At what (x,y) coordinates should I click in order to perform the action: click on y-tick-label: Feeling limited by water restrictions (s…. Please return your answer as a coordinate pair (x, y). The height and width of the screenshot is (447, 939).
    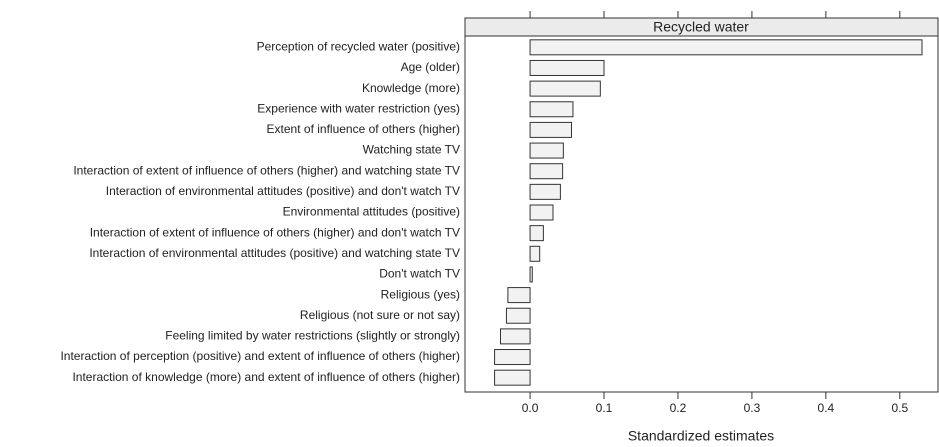
    Looking at the image, I should click on (312, 336).